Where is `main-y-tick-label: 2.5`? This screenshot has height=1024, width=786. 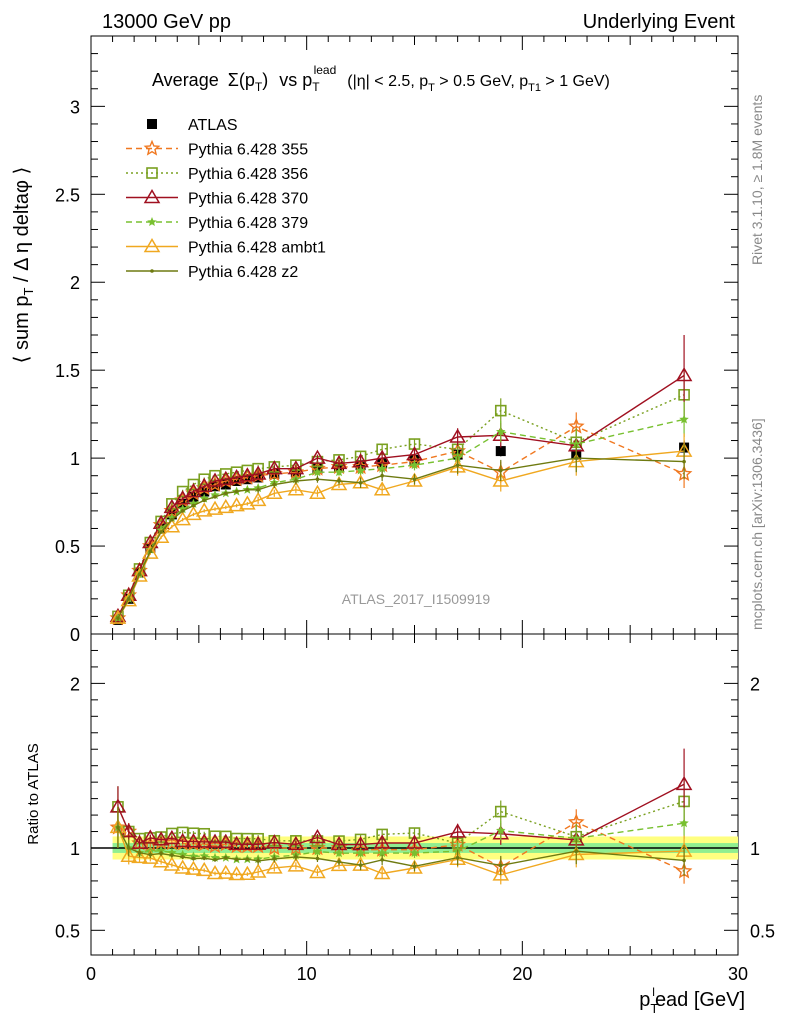
main-y-tick-label: 2.5 is located at coordinates (67, 195).